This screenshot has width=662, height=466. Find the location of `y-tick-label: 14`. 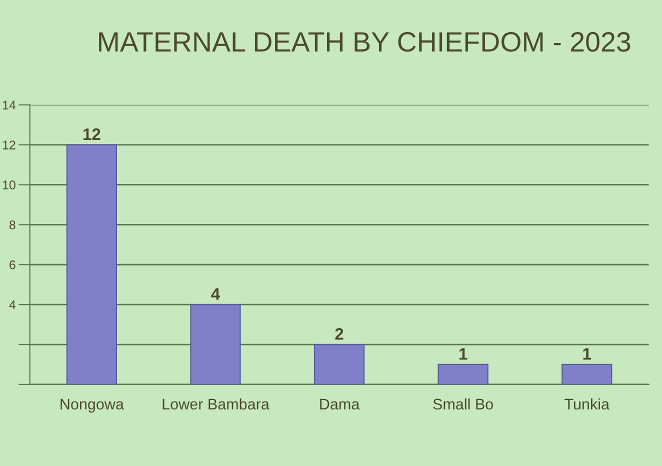

y-tick-label: 14 is located at coordinates (9, 105).